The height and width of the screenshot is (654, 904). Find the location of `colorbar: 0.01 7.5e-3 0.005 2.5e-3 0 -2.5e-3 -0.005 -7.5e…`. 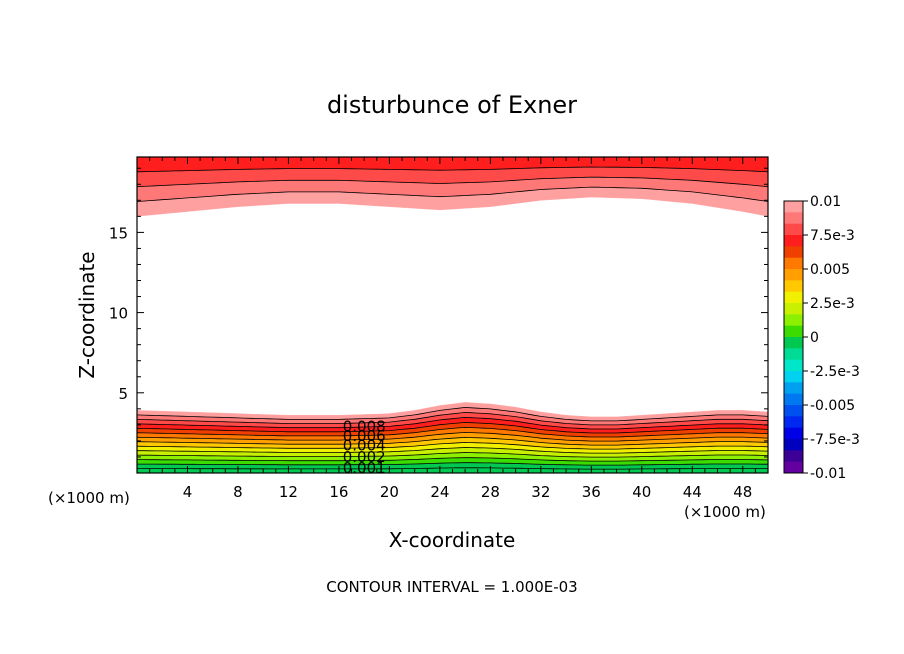

colorbar: 0.01 7.5e-3 0.005 2.5e-3 0 -2.5e-3 -0.005 -7.5e… is located at coordinates (821, 338).